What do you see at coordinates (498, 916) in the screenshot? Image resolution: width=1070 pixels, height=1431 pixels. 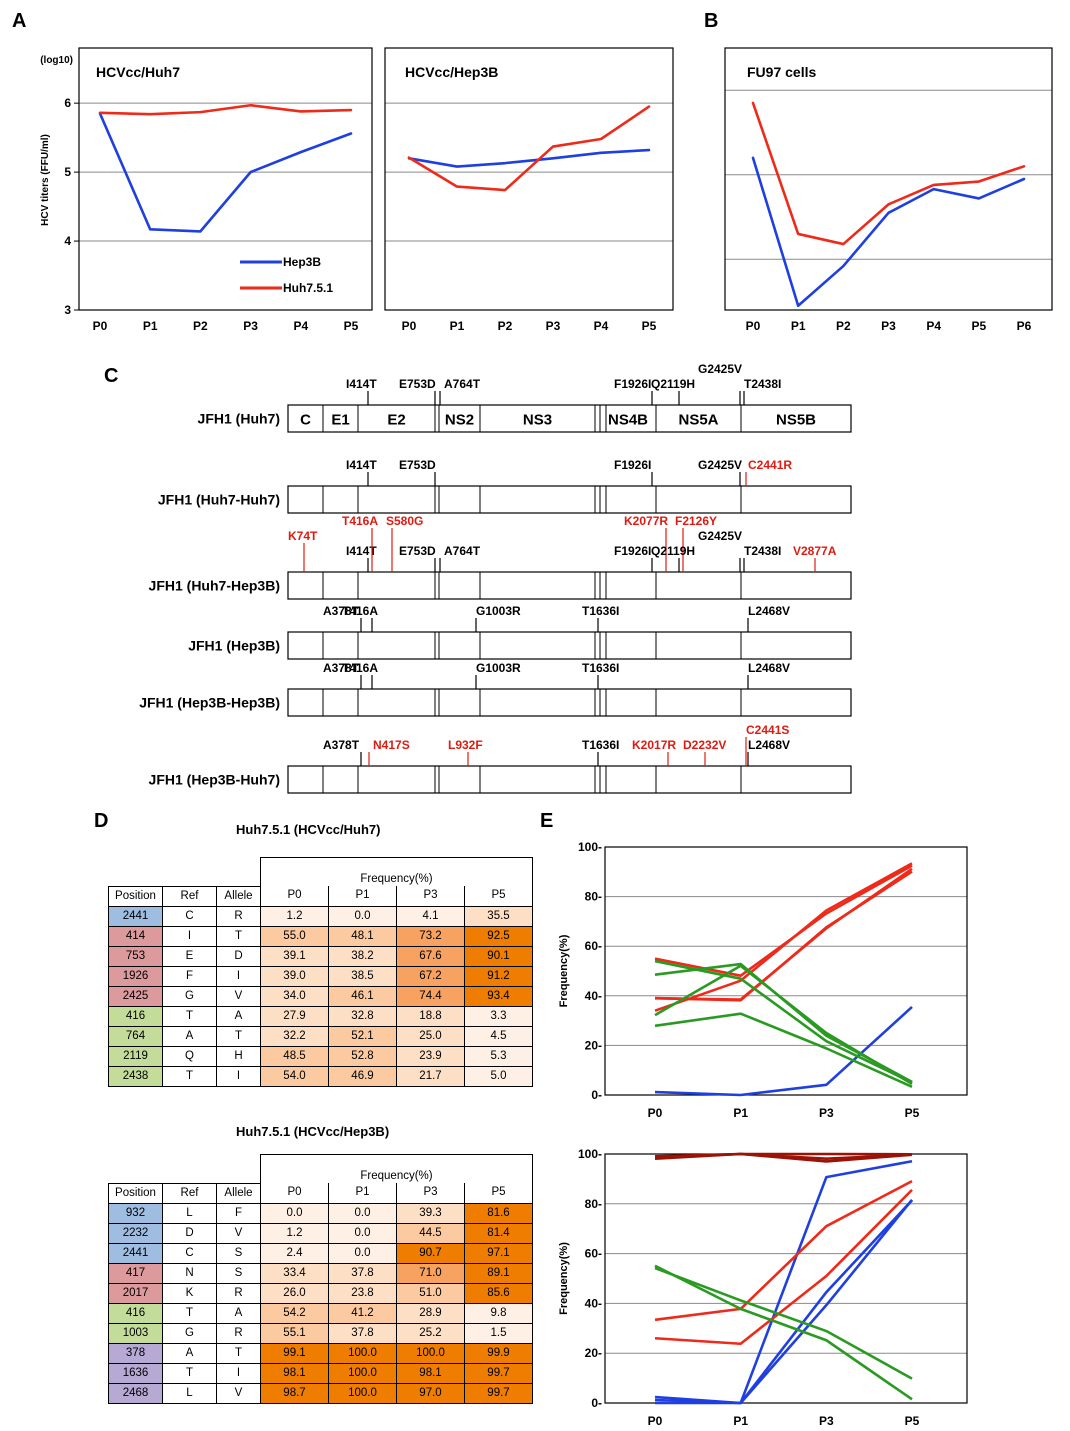 I see `table-cell: 35.5` at bounding box center [498, 916].